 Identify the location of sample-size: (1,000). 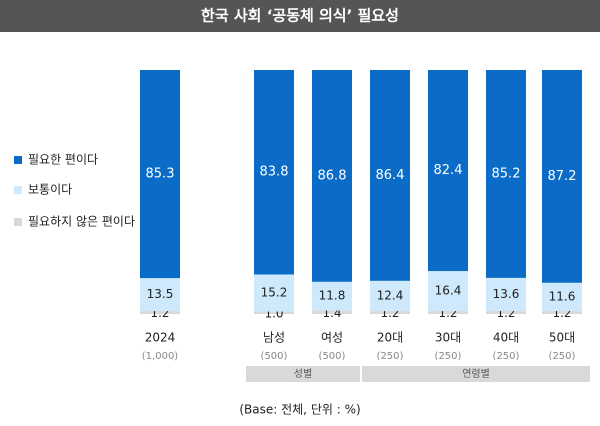
(160, 356).